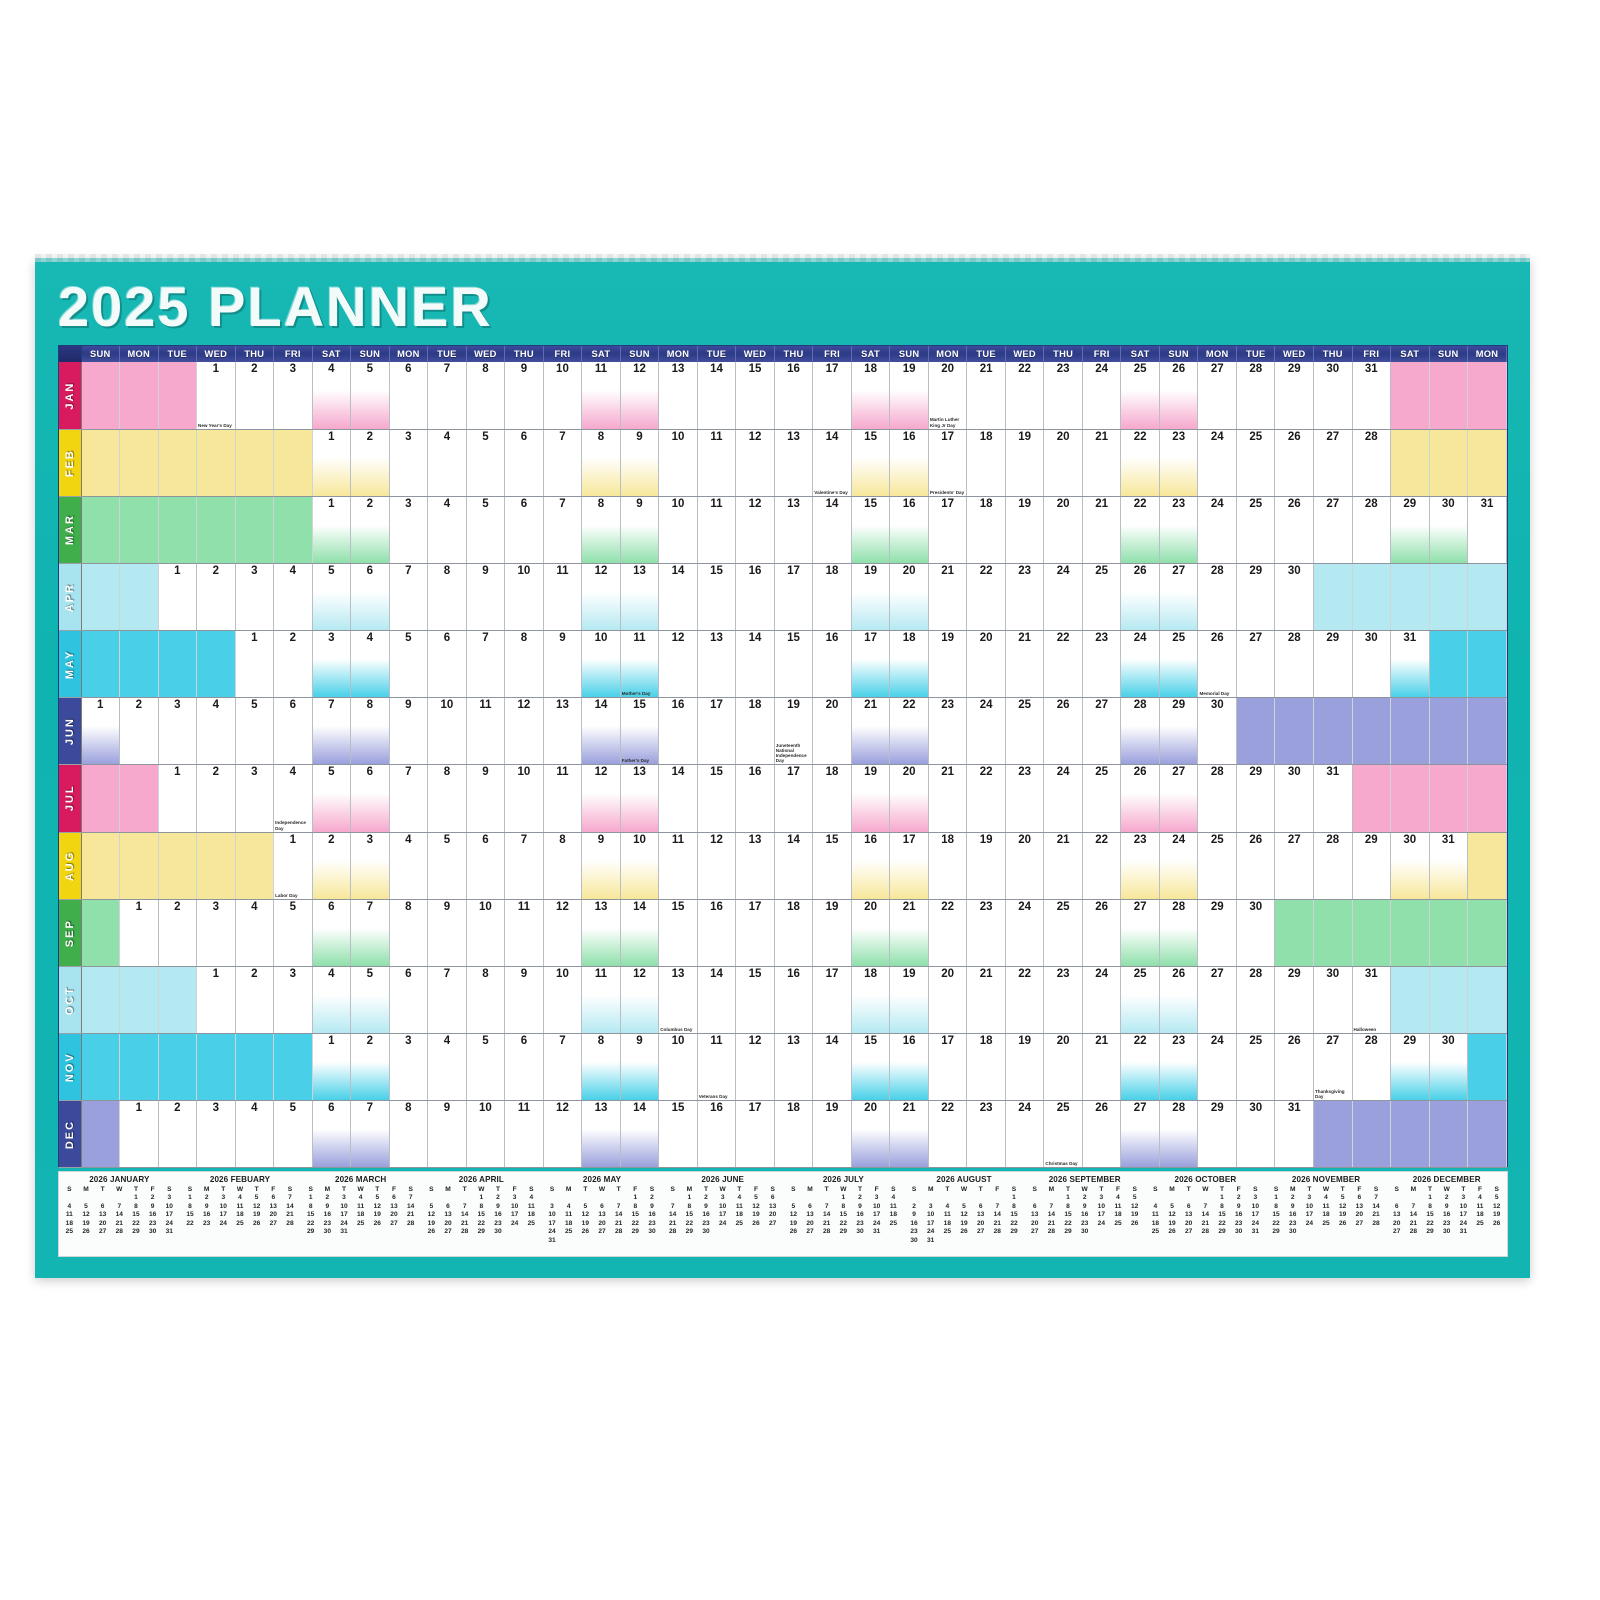 Image resolution: width=1600 pixels, height=1600 pixels. I want to click on day-cell: 12, so click(639, 396).